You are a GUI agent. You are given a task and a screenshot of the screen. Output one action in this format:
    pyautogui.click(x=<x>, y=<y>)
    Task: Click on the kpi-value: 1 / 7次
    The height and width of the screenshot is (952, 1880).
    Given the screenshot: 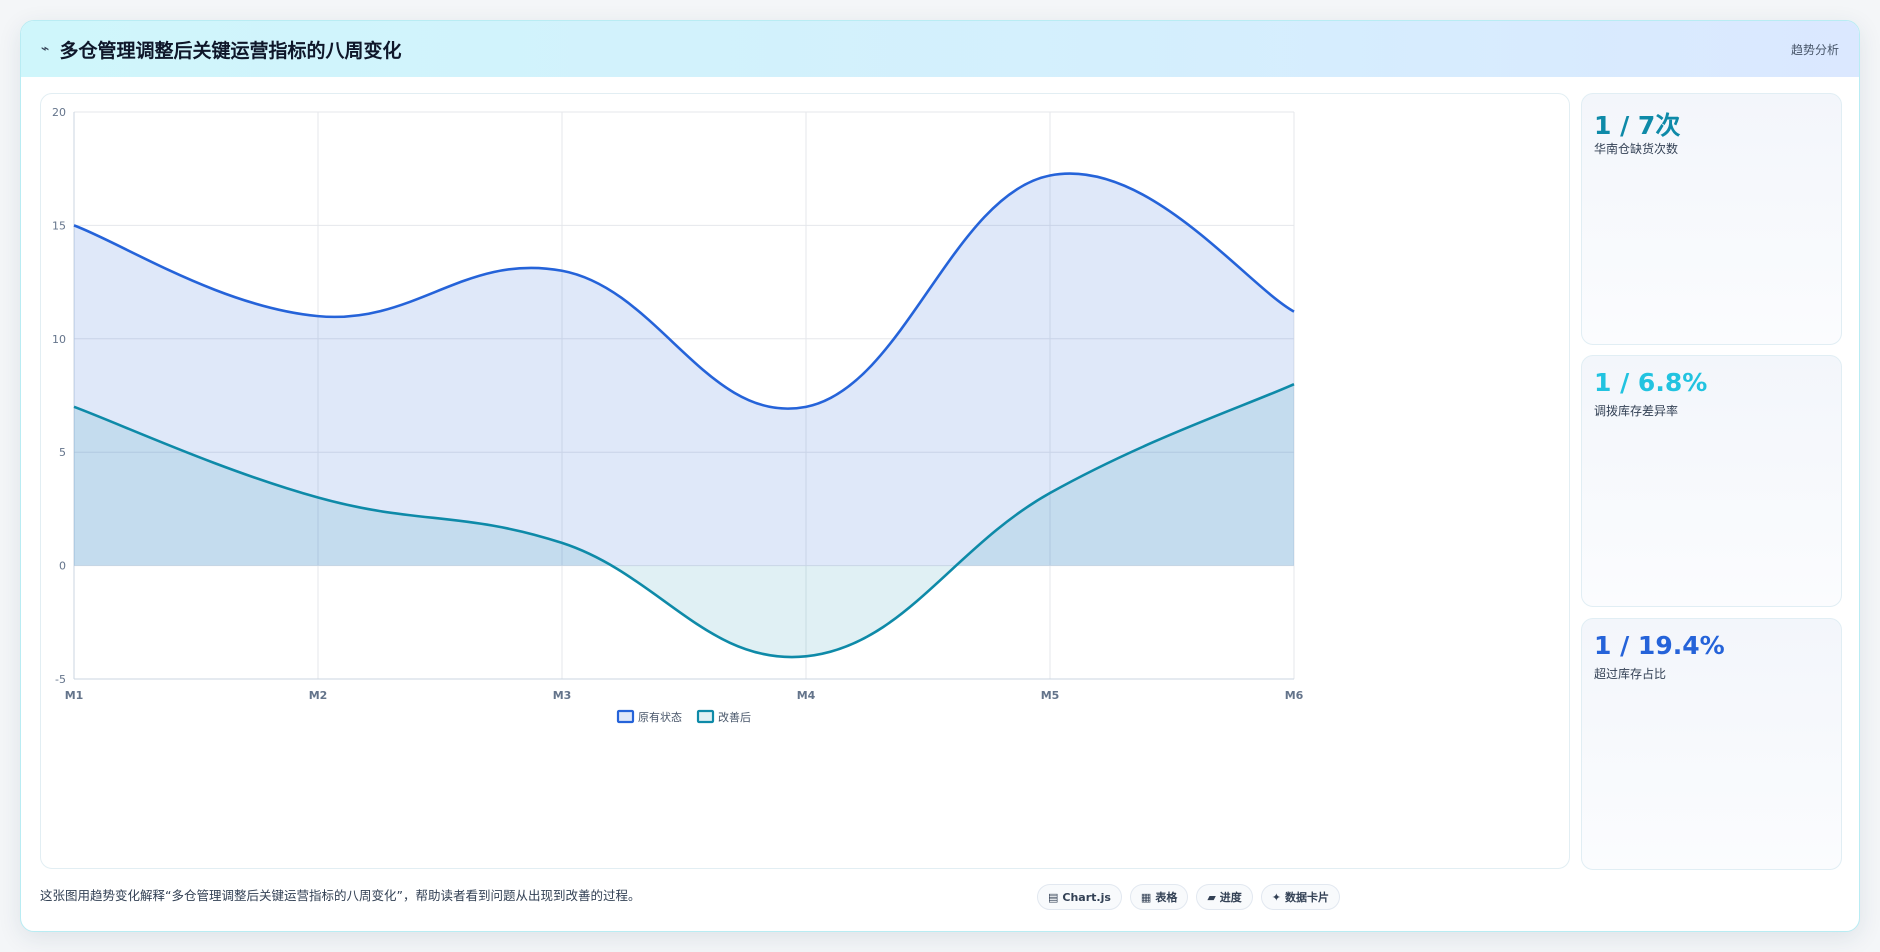 What is the action you would take?
    pyautogui.click(x=1637, y=125)
    